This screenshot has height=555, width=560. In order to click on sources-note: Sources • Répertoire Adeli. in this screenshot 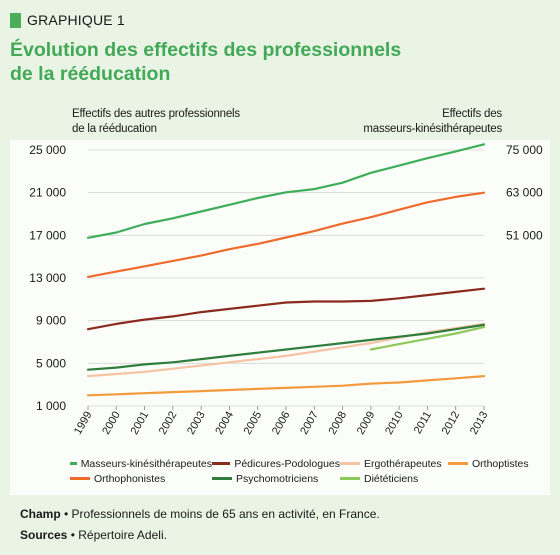, I will do `click(200, 535)`.